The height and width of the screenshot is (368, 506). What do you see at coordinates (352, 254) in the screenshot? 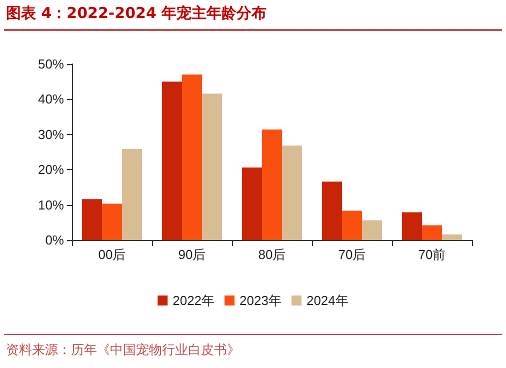
I see `x-tick-label: 70后` at bounding box center [352, 254].